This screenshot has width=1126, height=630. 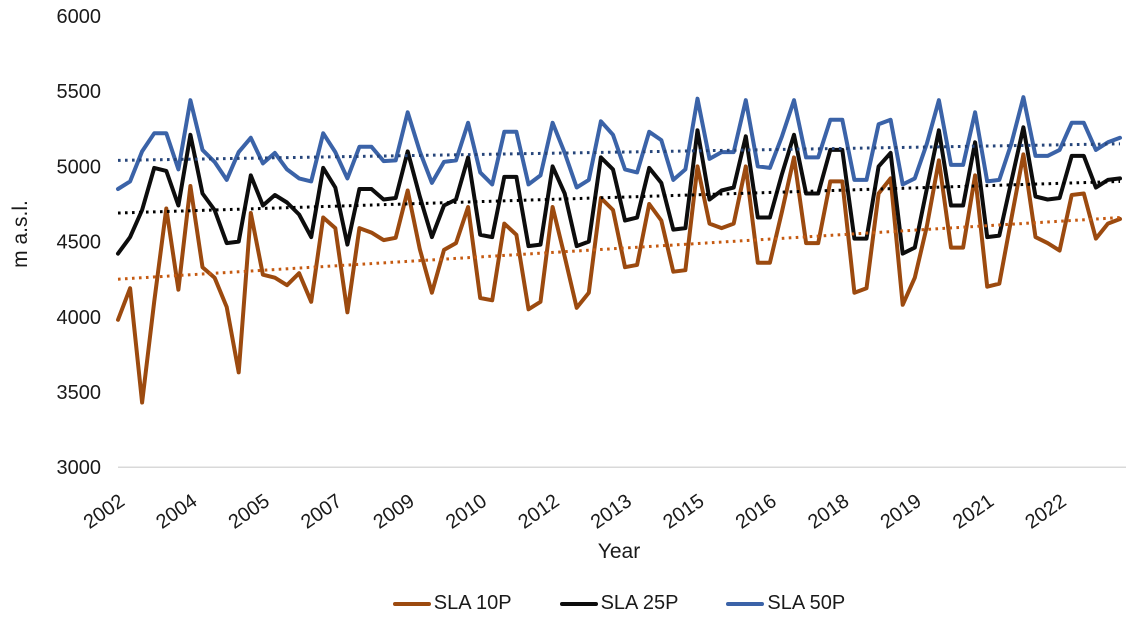 What do you see at coordinates (321, 512) in the screenshot?
I see `x-tick-label: 2007` at bounding box center [321, 512].